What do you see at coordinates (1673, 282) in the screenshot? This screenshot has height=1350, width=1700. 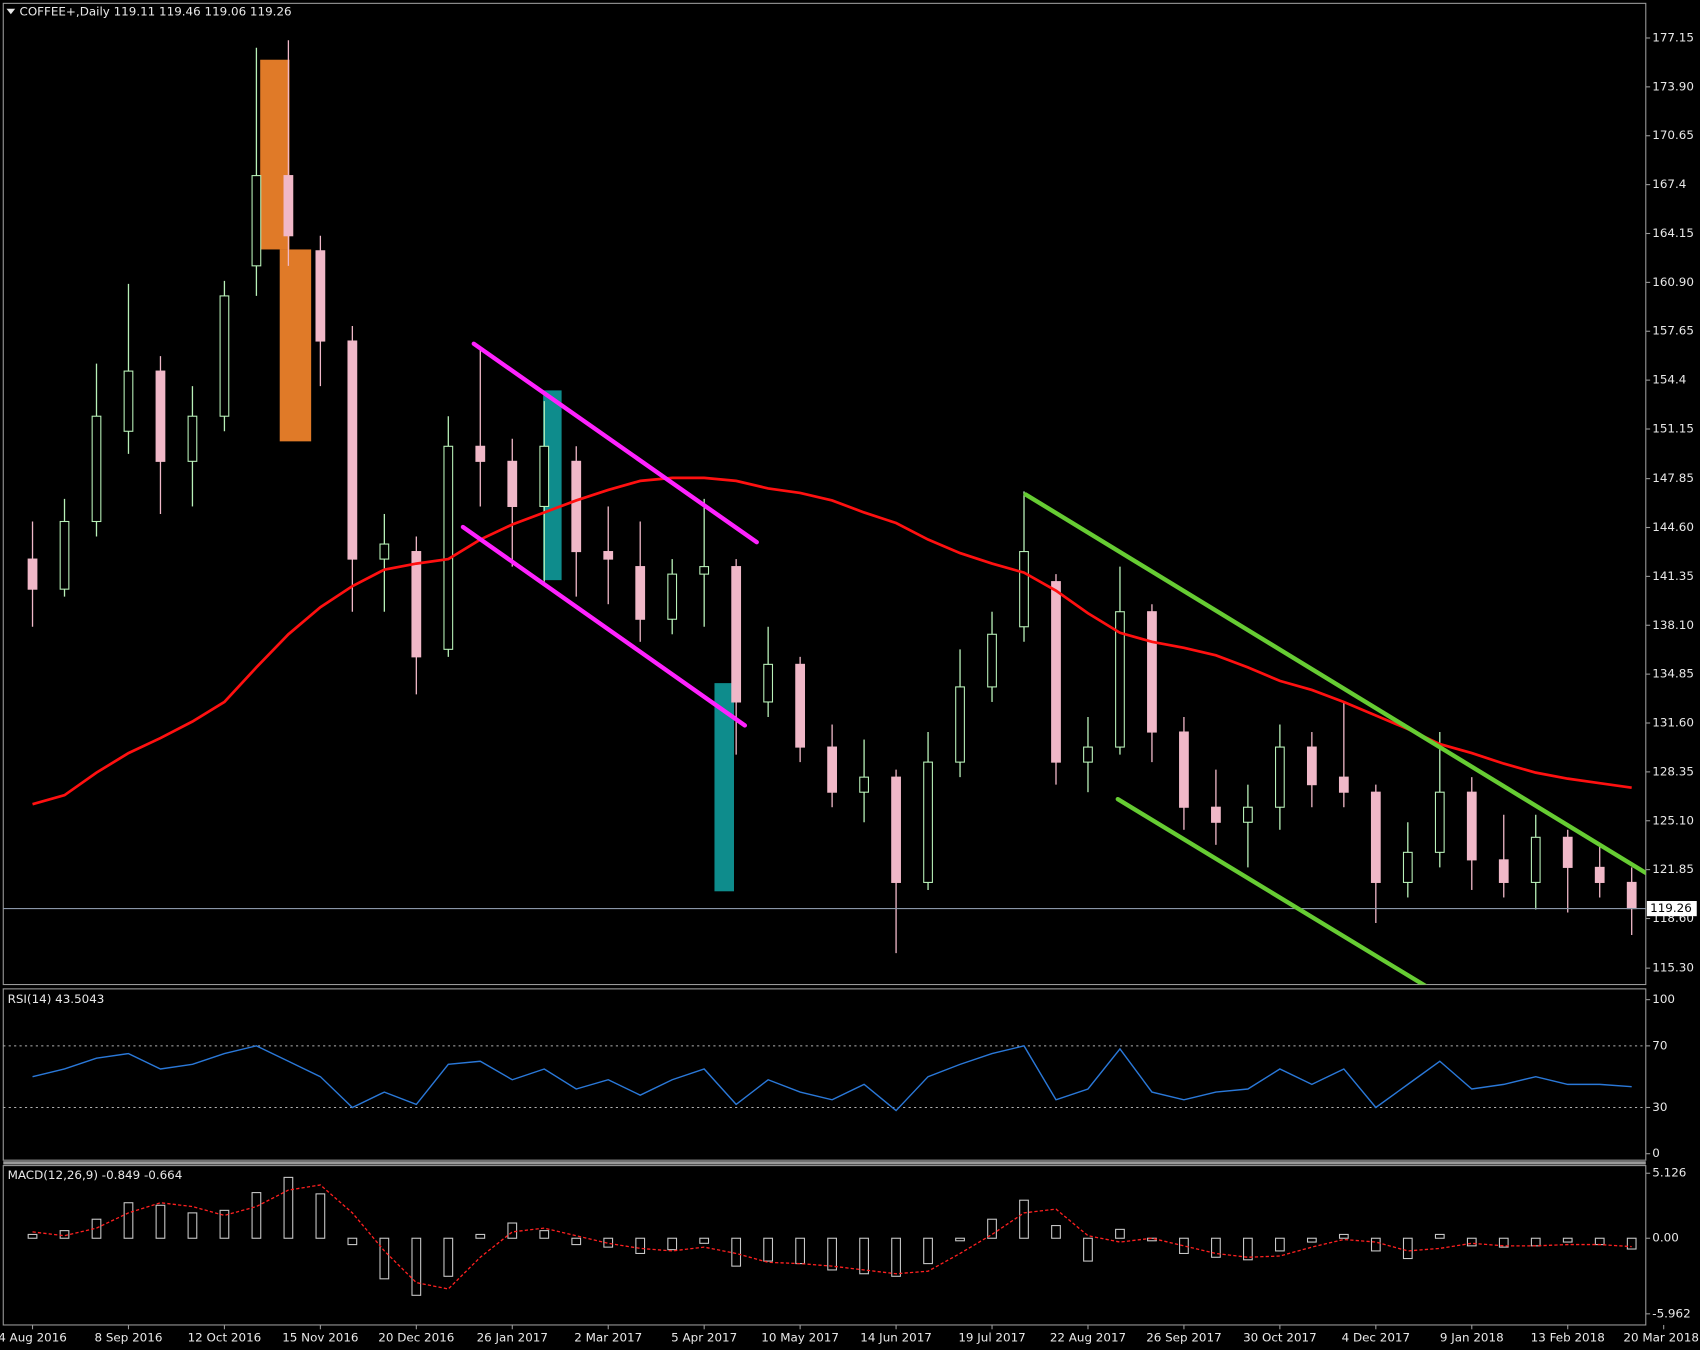 I see `y-tick-label: 160.90` at bounding box center [1673, 282].